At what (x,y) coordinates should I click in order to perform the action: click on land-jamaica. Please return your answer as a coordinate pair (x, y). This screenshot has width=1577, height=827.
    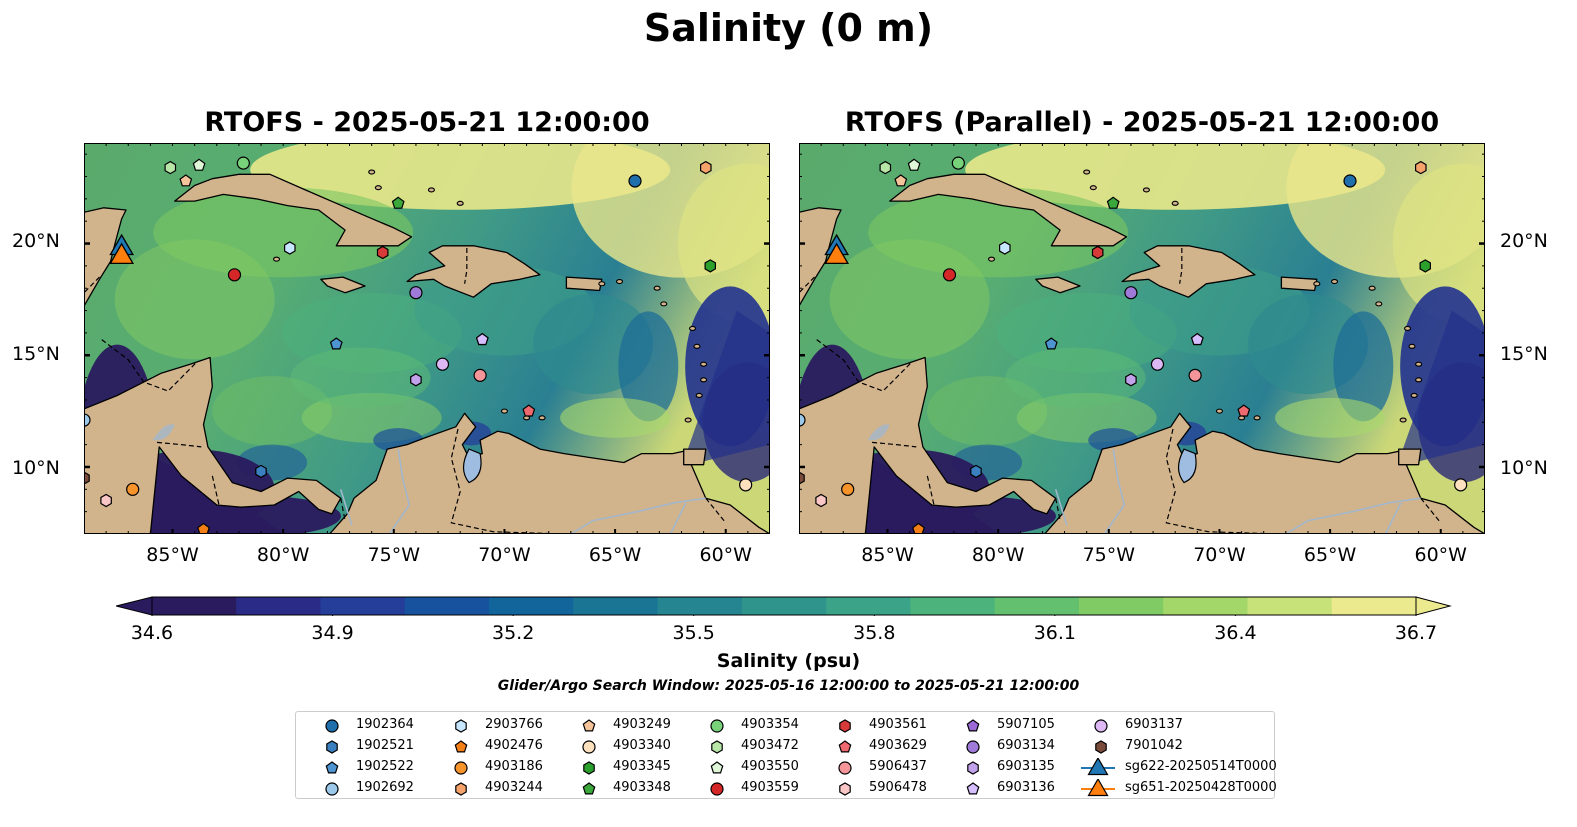
    Looking at the image, I should click on (343, 285).